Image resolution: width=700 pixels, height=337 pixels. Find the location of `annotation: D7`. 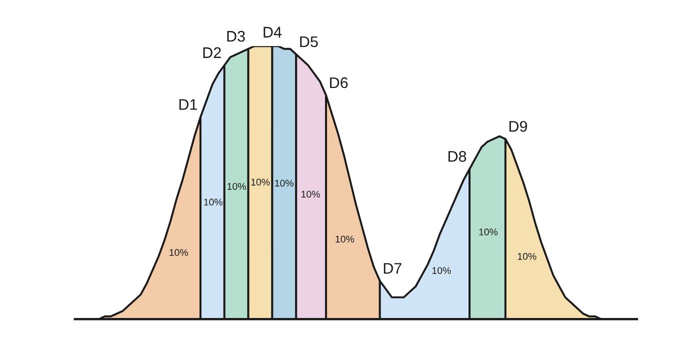

annotation: D7 is located at coordinates (393, 268).